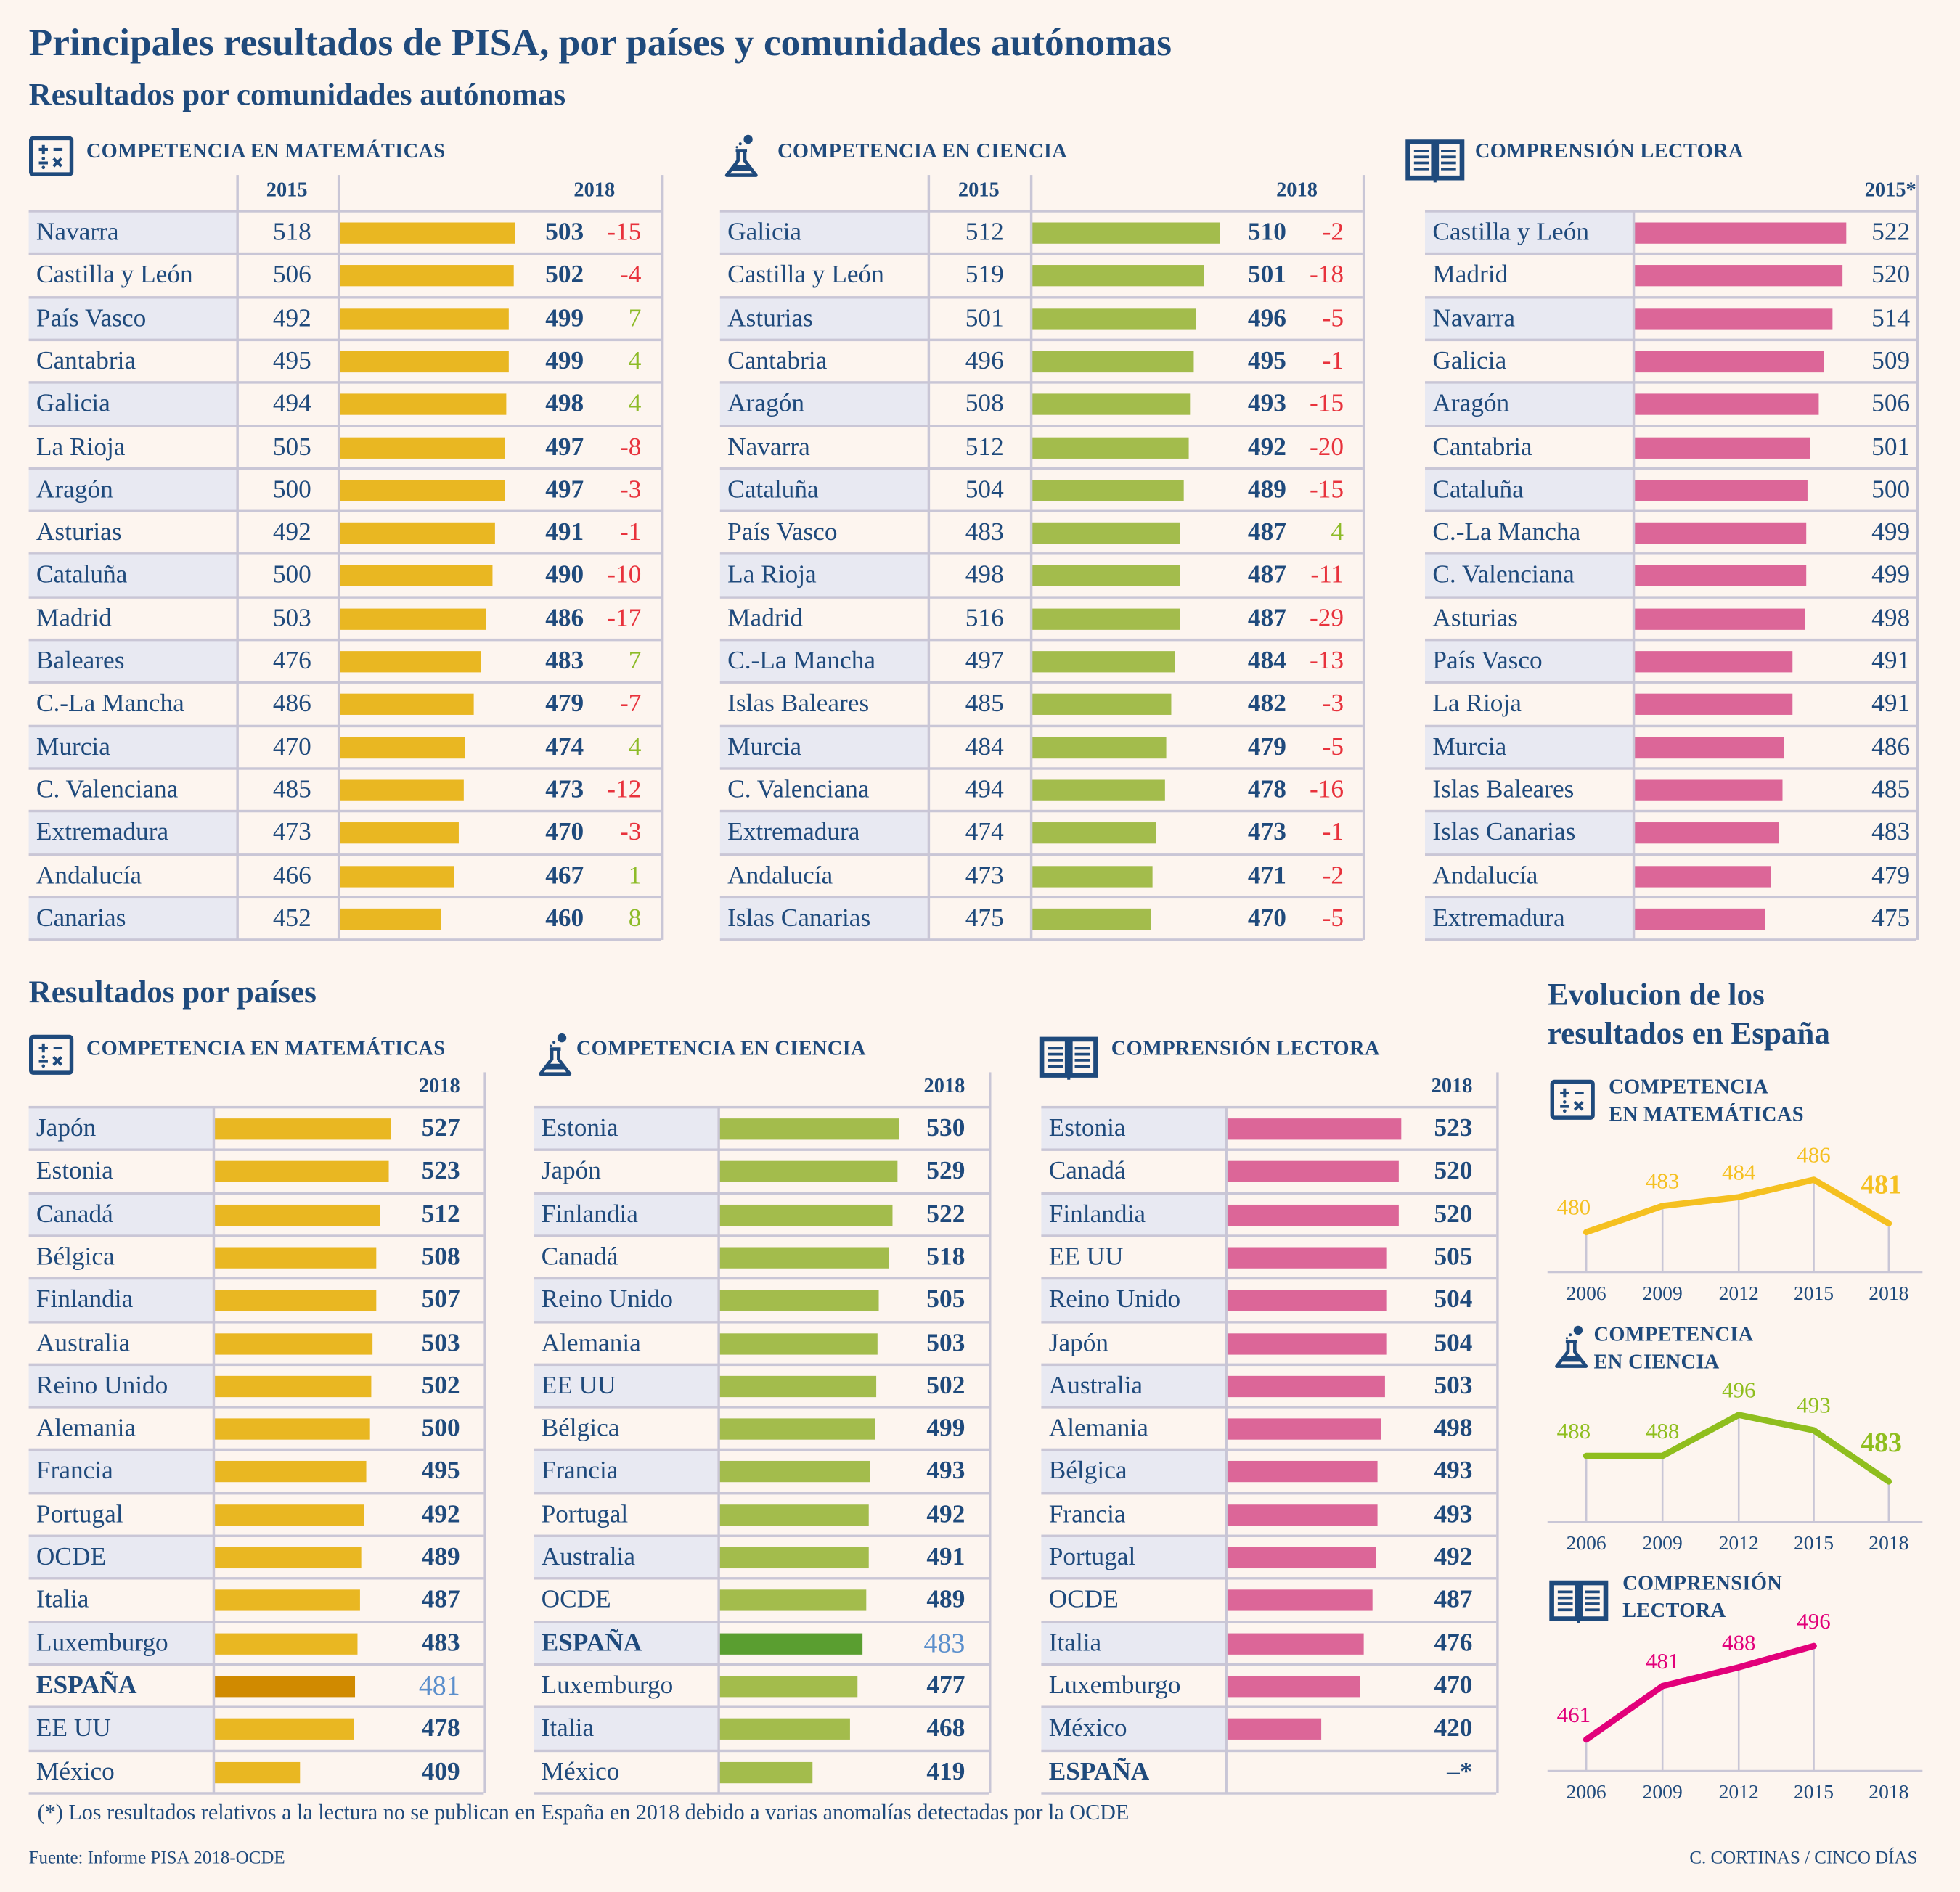  I want to click on country-name: Estonia, so click(580, 1128).